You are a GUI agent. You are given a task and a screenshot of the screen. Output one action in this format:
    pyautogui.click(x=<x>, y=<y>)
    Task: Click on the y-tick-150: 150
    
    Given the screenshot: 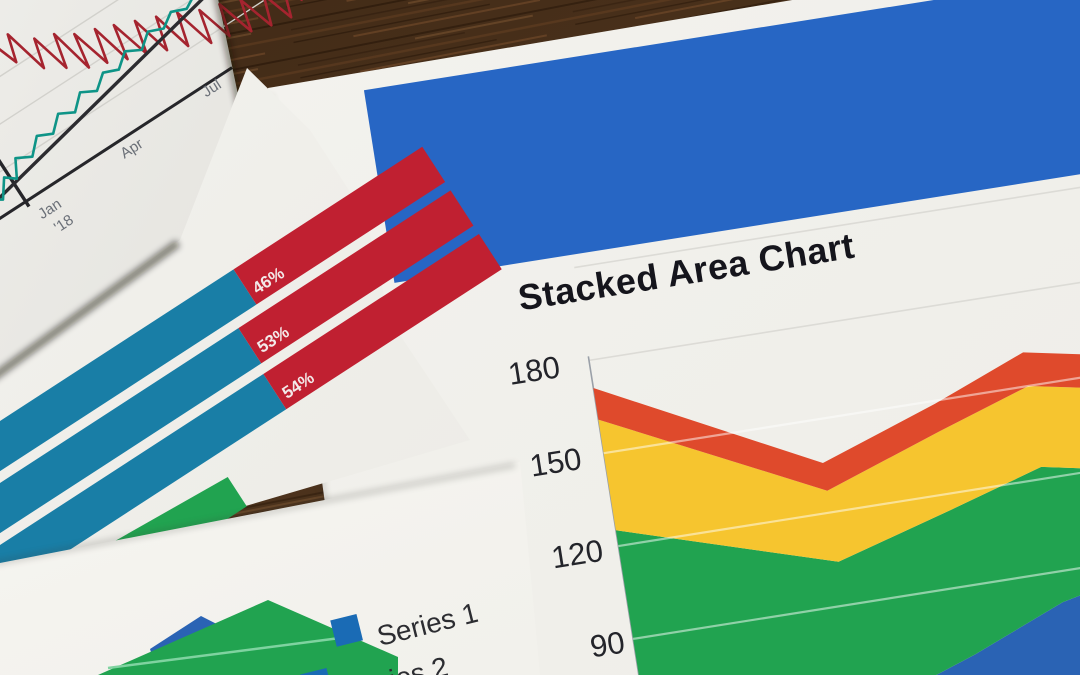 What is the action you would take?
    pyautogui.click(x=555, y=462)
    